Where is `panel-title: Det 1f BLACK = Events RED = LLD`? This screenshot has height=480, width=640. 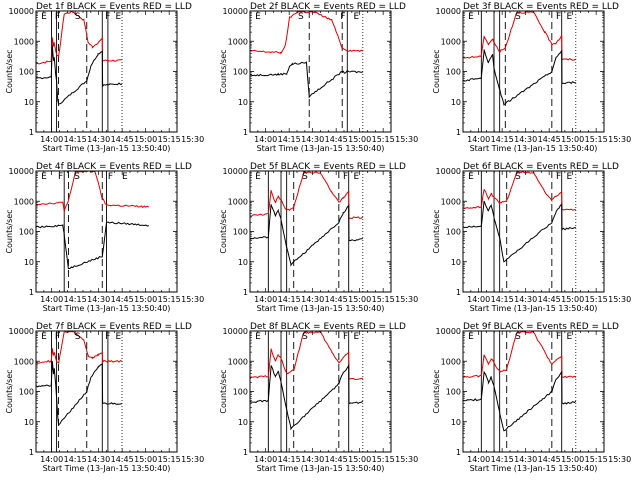
panel-title: Det 1f BLACK = Events RED = LLD is located at coordinates (114, 7).